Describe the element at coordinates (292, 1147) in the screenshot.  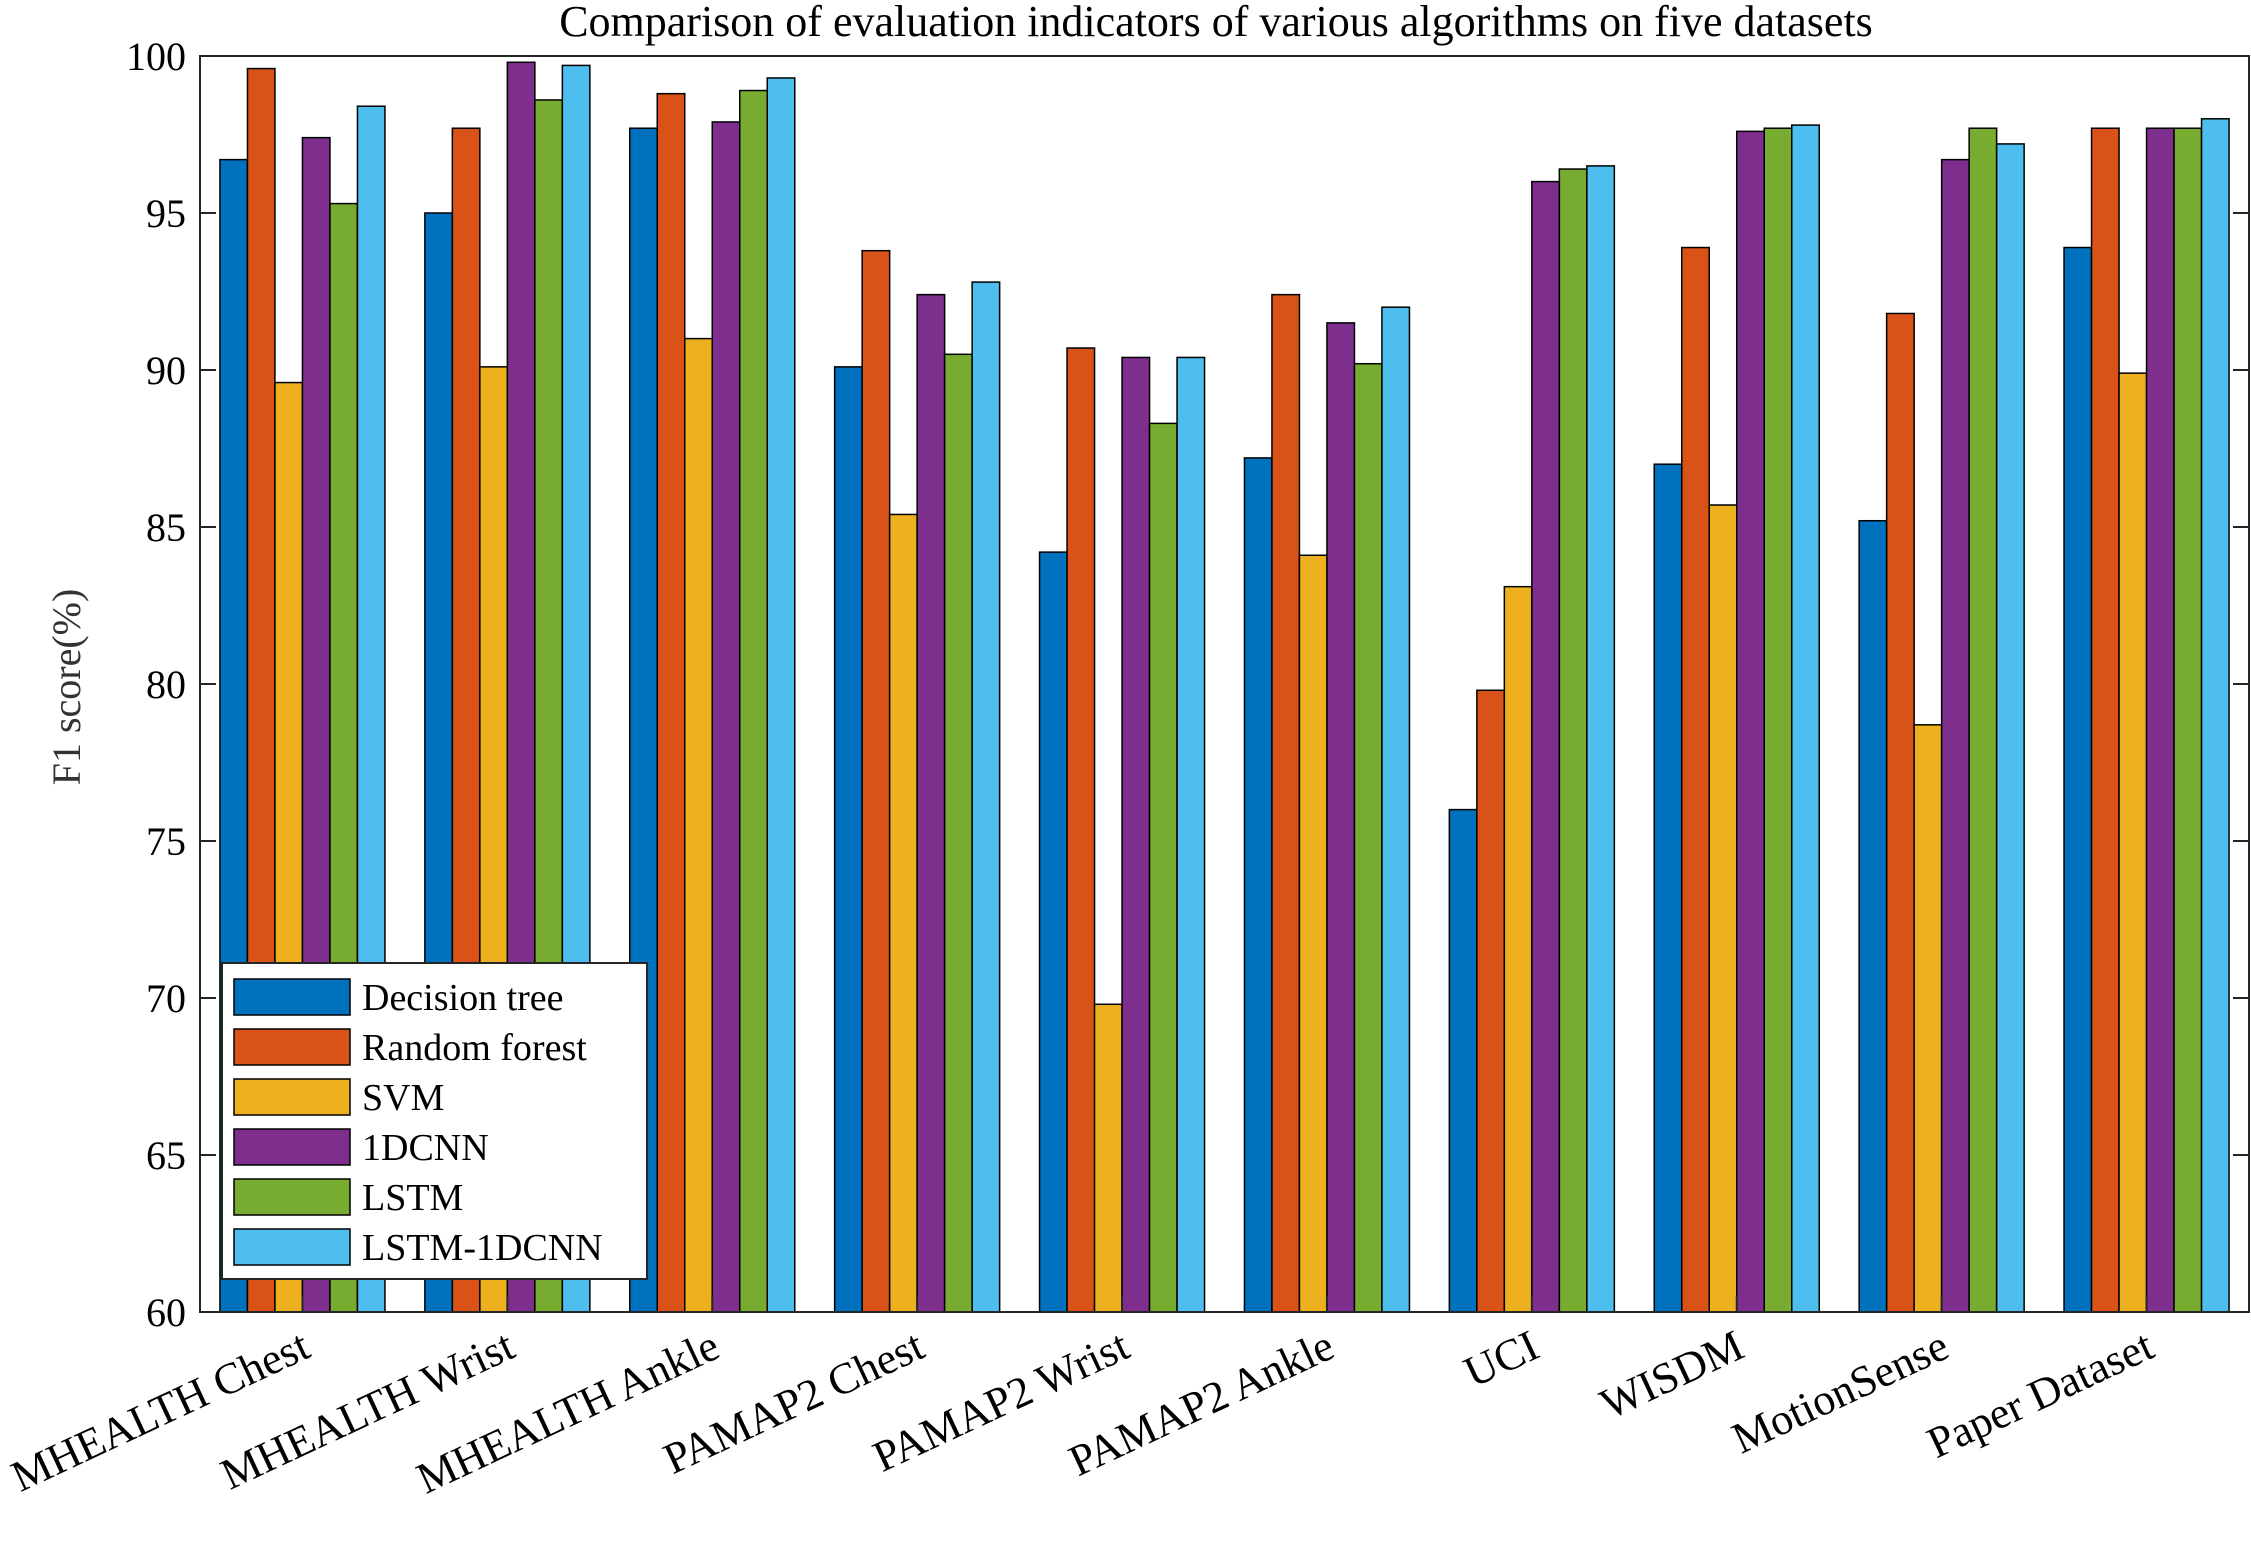
I see `legend-swatch-1dcnn` at that location.